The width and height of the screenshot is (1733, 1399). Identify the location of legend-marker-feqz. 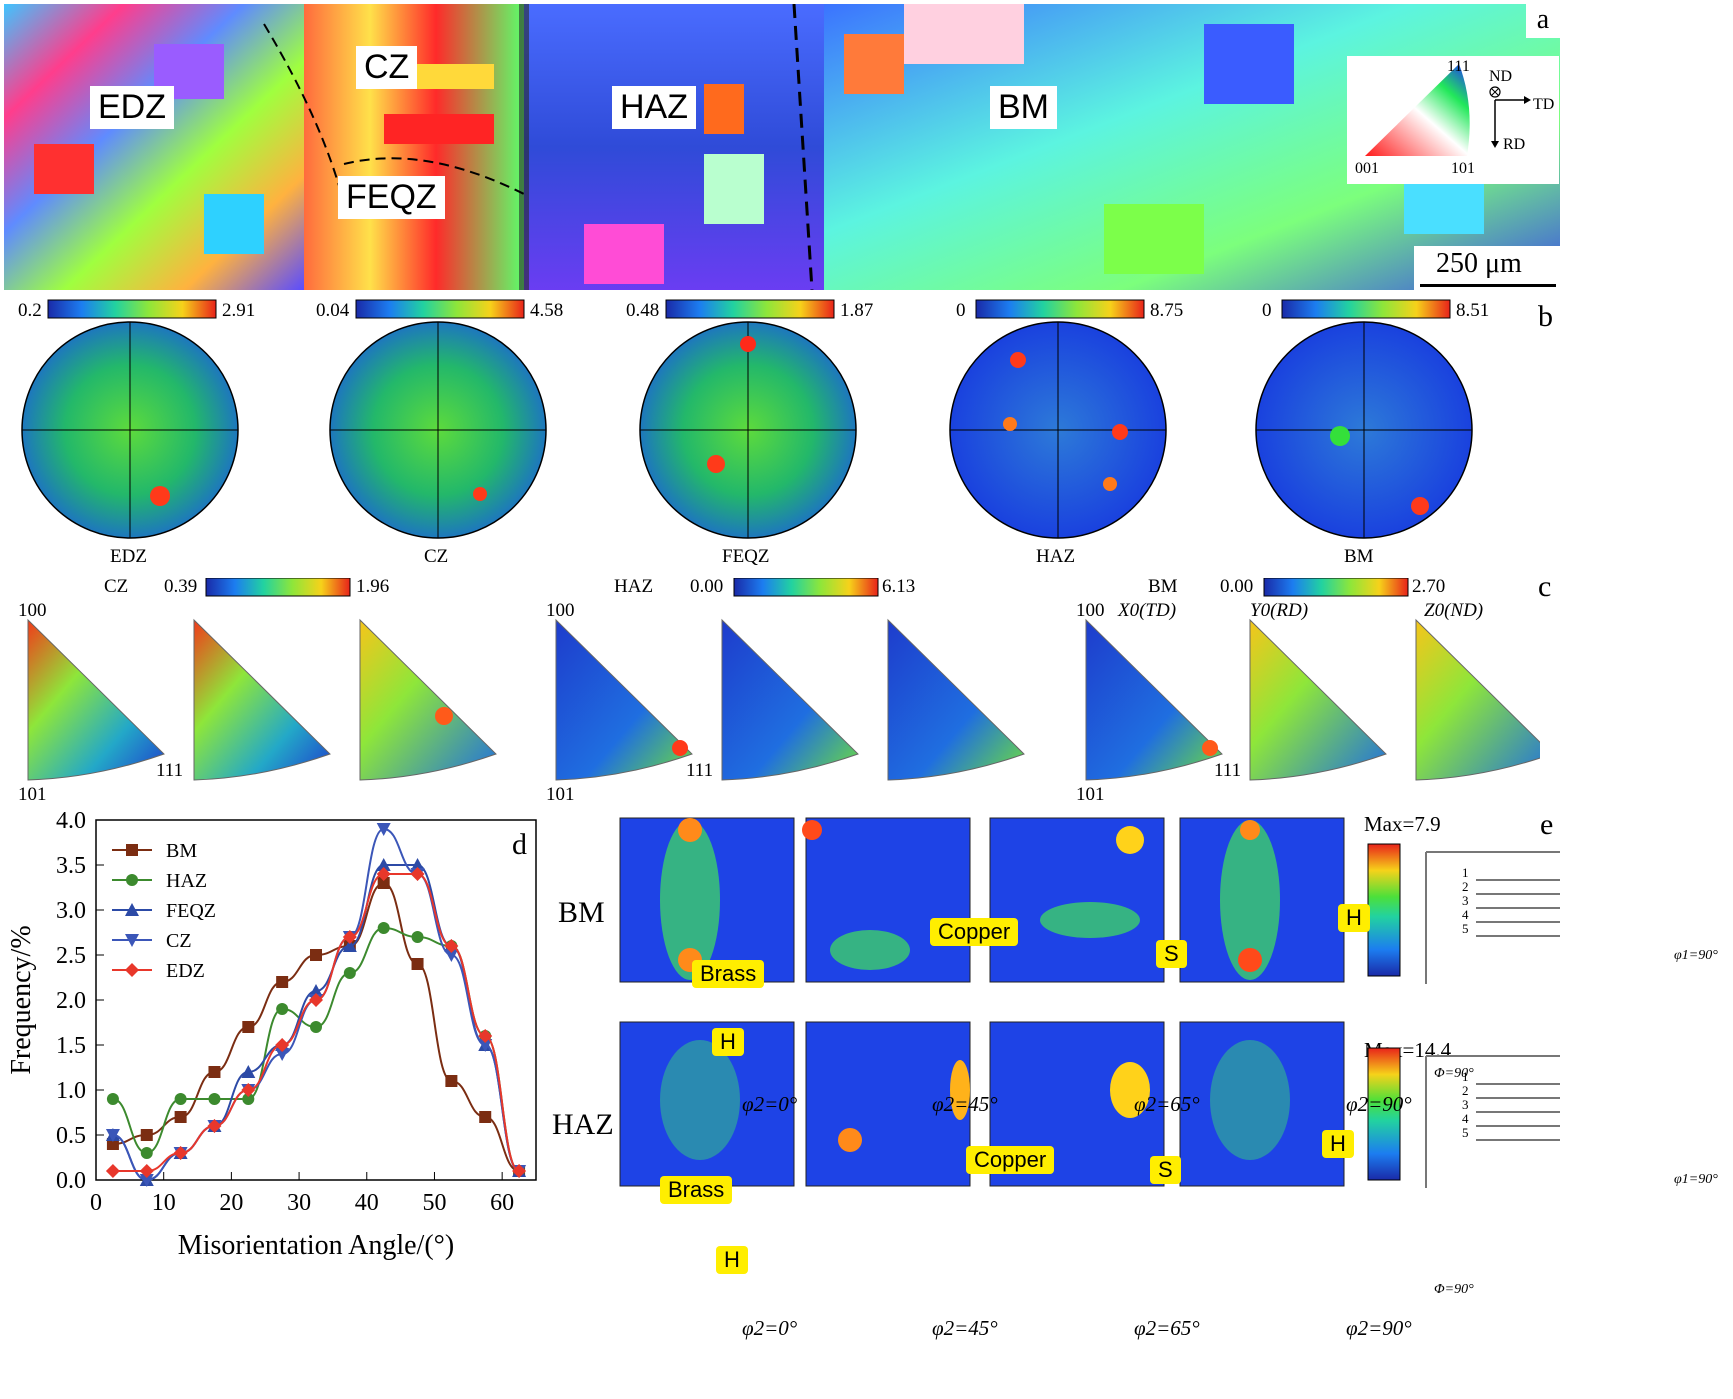
(132, 909).